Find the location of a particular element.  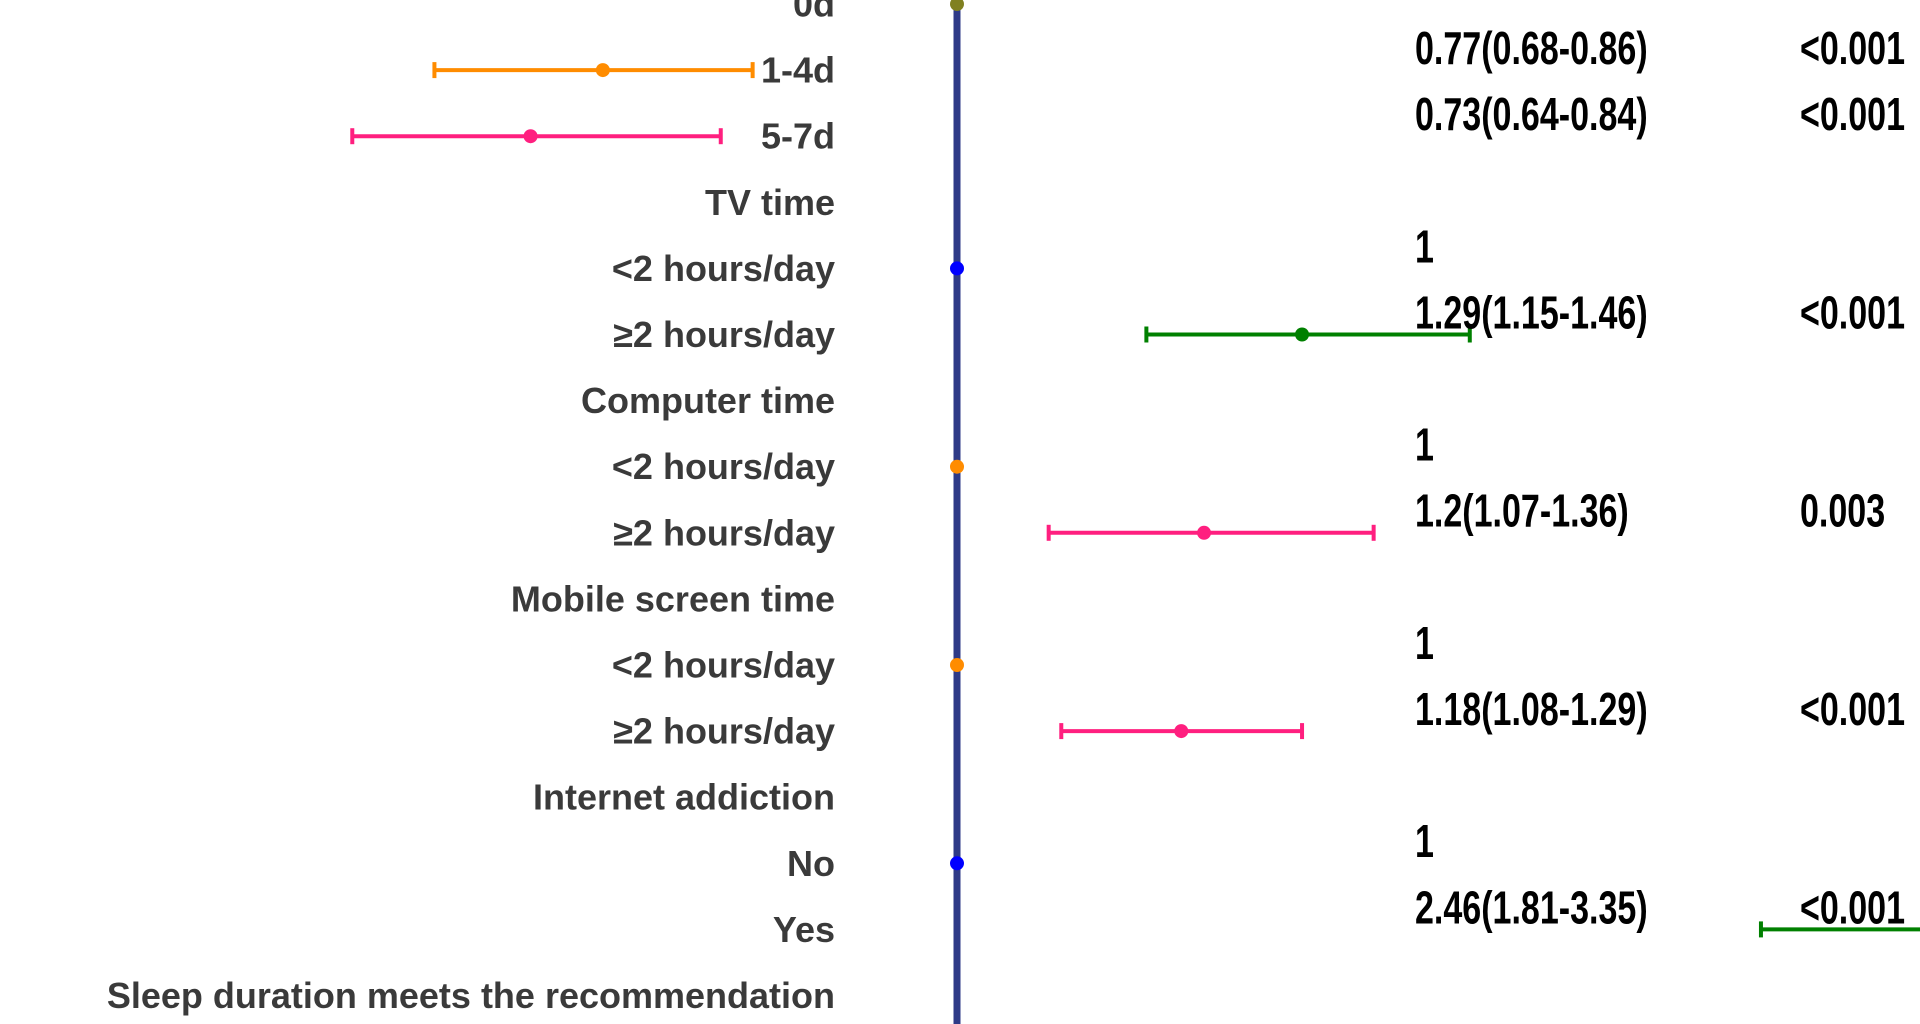

row-label: Mobile screen time is located at coordinates (673, 598).